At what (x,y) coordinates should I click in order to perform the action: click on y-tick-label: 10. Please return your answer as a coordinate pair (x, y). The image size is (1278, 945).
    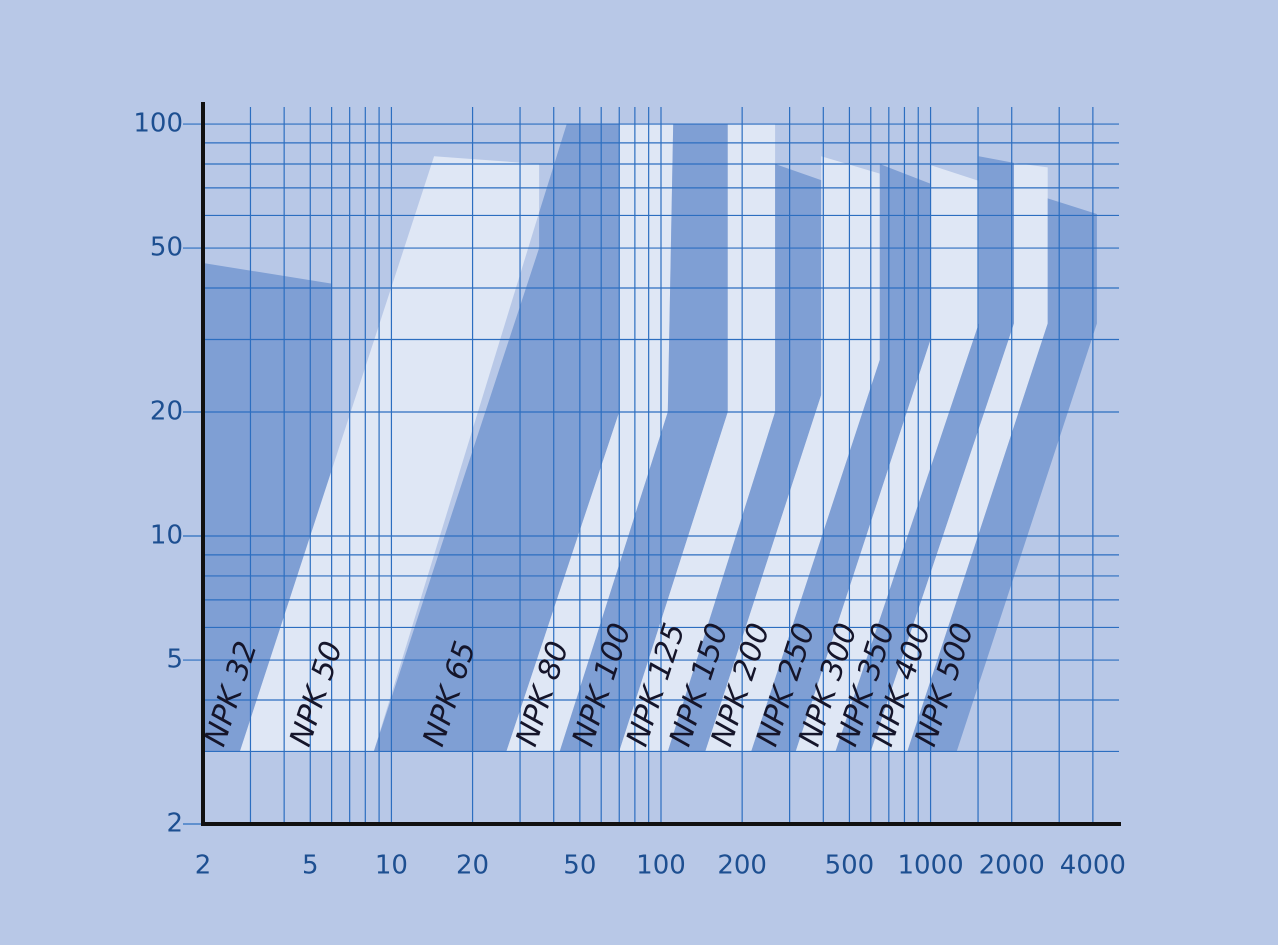
    Looking at the image, I should click on (166, 536).